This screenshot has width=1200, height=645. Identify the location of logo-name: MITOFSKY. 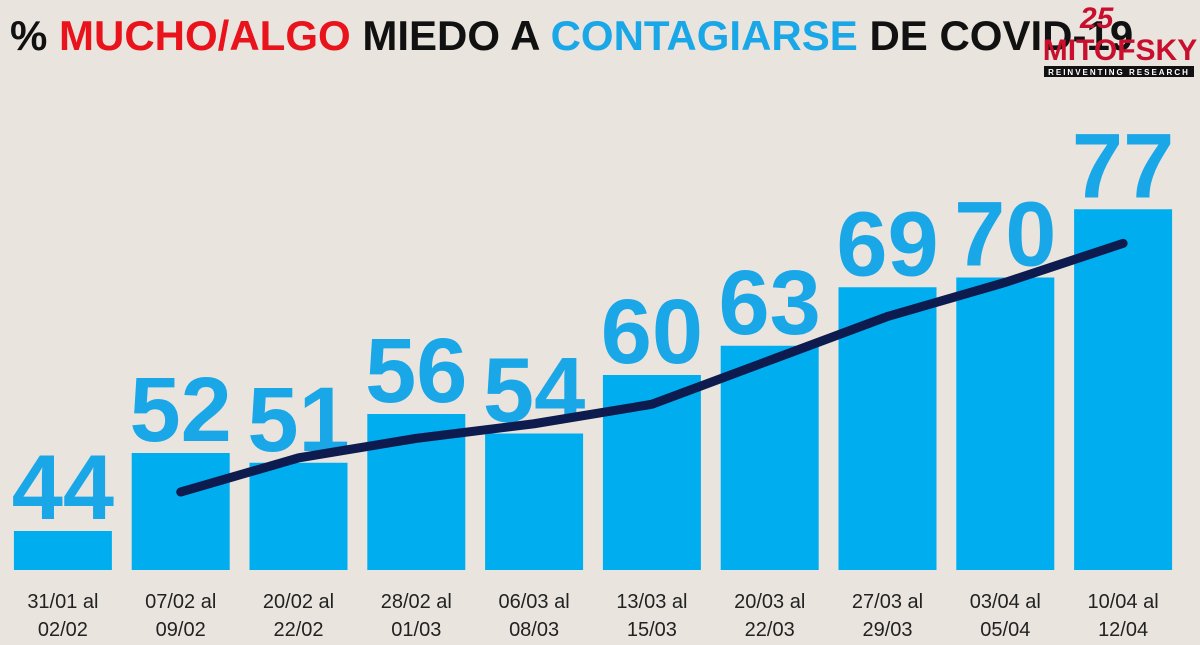
(1120, 50).